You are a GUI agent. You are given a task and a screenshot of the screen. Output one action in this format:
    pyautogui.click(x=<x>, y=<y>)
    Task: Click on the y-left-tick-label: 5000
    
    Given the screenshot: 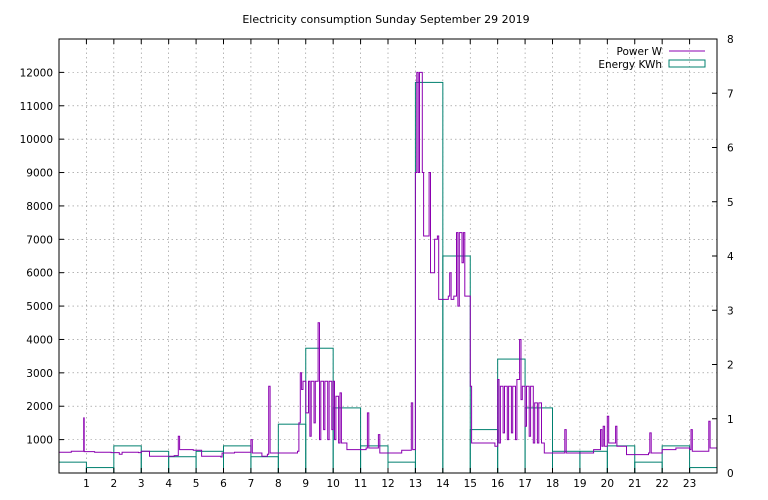 What is the action you would take?
    pyautogui.click(x=39, y=307)
    